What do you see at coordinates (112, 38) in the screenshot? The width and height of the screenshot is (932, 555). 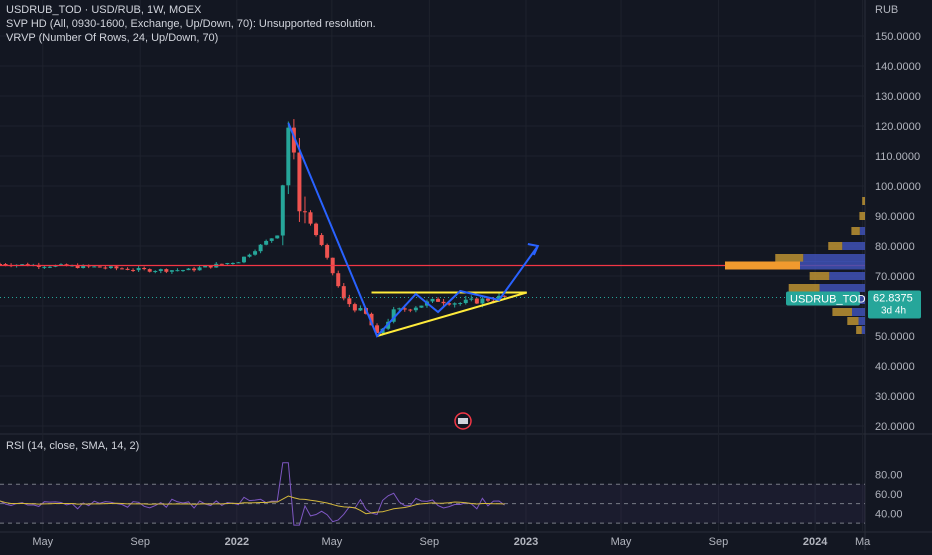 I see `vrvp-indicator-legend: VRVP (Number Of Rows, 24, Up/Down, 70)` at bounding box center [112, 38].